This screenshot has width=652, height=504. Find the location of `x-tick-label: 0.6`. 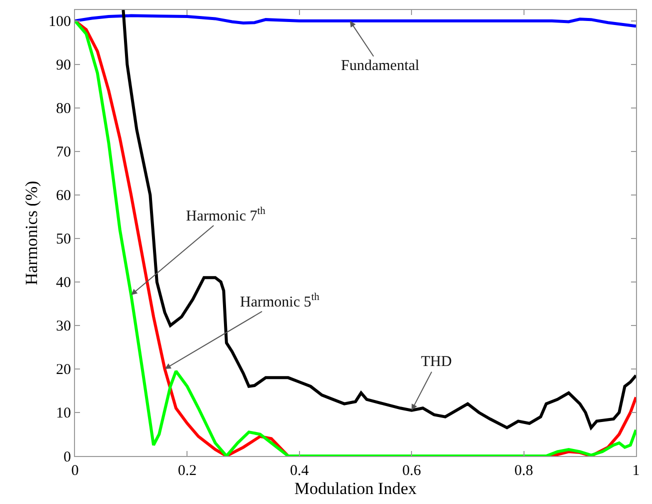

x-tick-label: 0.6 is located at coordinates (412, 471).